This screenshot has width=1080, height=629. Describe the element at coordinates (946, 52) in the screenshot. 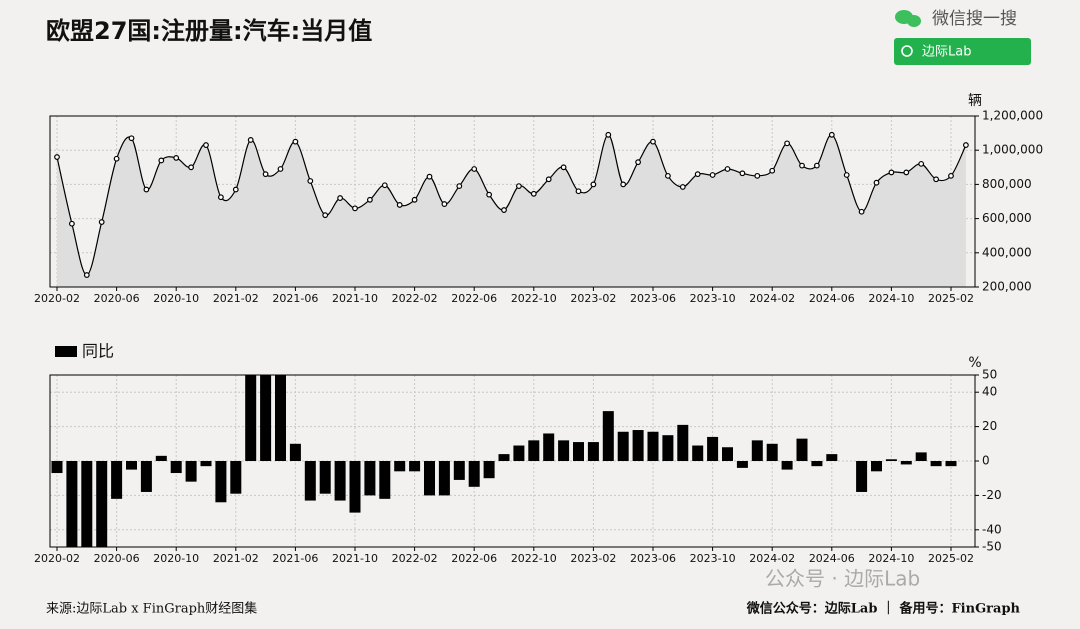

I see `search-query: 边际Lab` at that location.